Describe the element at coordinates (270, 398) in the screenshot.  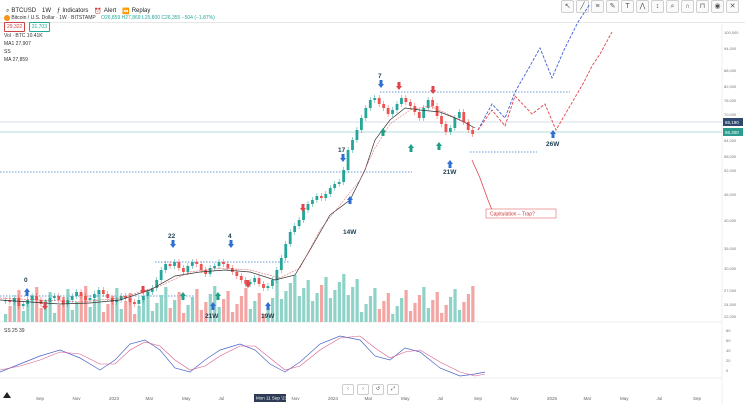
I see `time-highlight` at that location.